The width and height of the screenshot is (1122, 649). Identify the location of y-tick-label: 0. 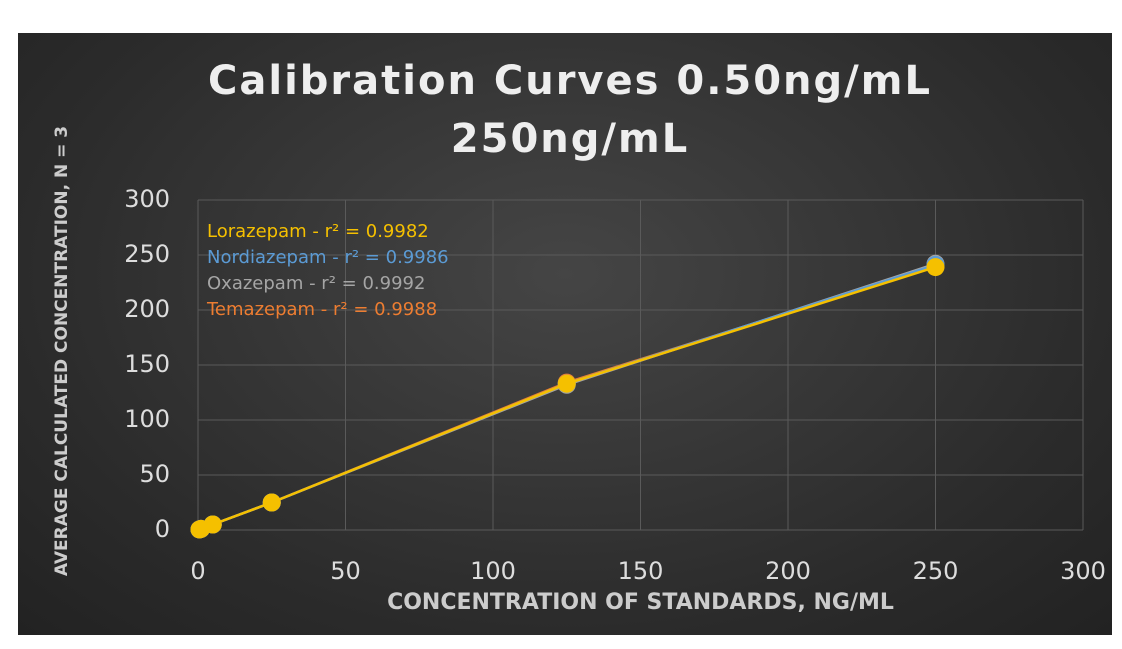
(162, 529).